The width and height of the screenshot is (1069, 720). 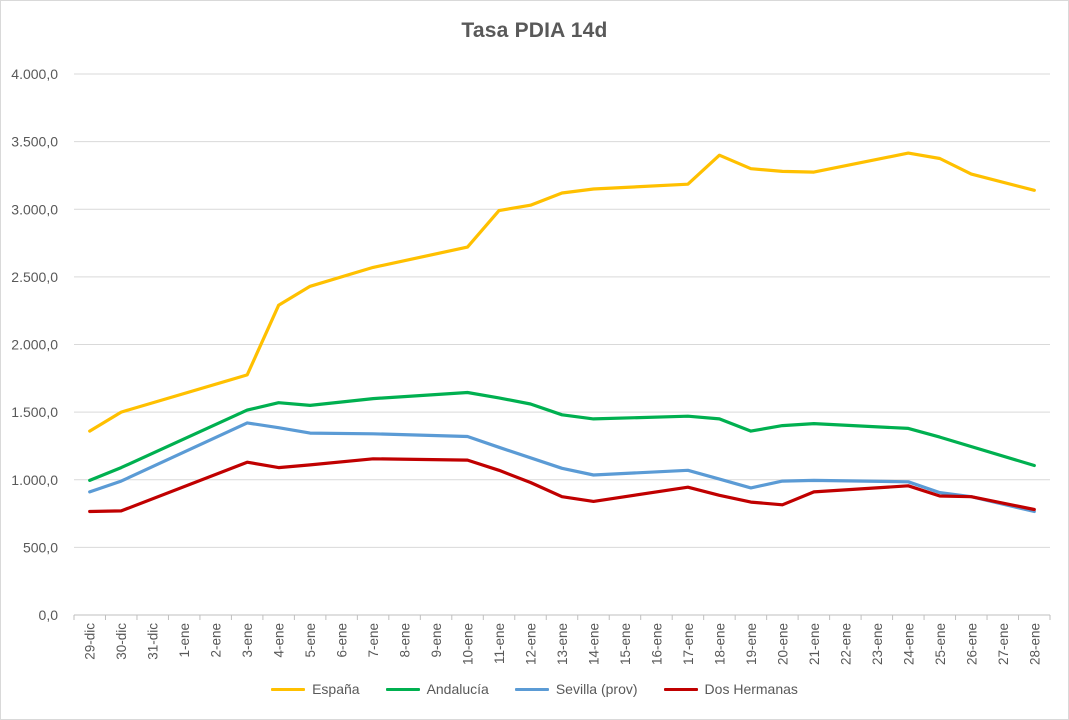 What do you see at coordinates (814, 644) in the screenshot?
I see `x-tick-label: 21-ene` at bounding box center [814, 644].